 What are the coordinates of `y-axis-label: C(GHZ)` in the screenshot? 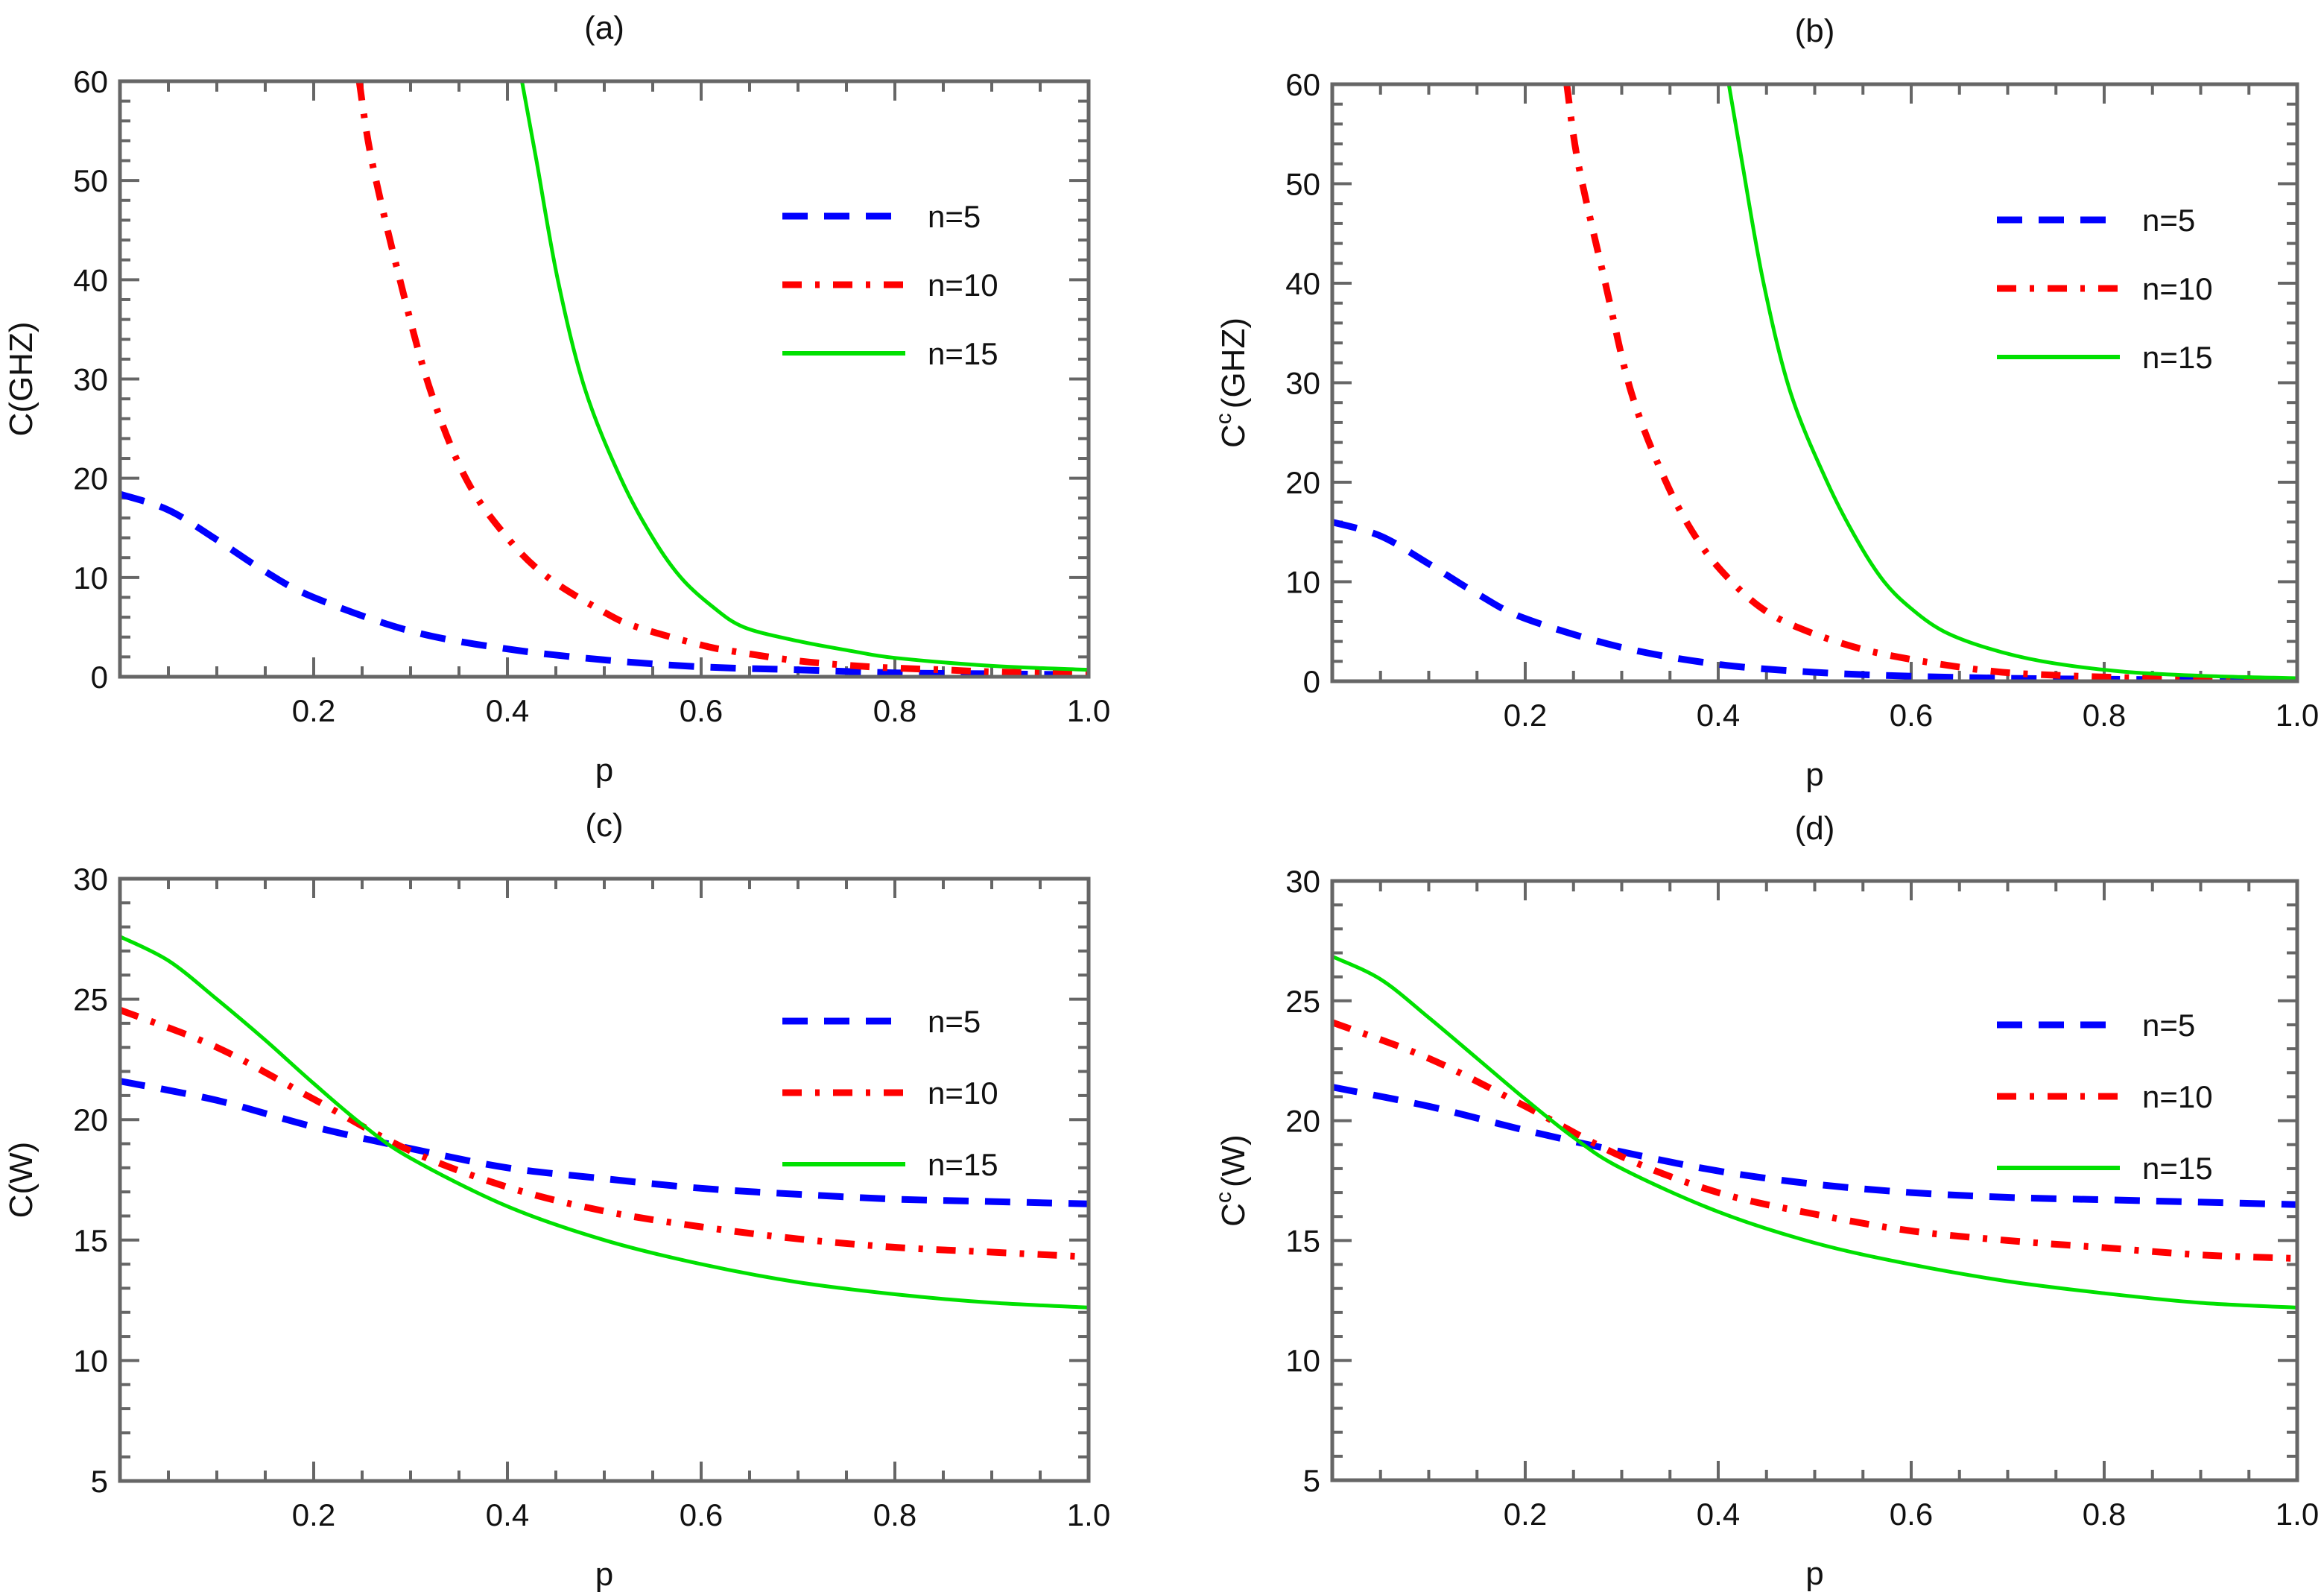 It's located at (21, 379).